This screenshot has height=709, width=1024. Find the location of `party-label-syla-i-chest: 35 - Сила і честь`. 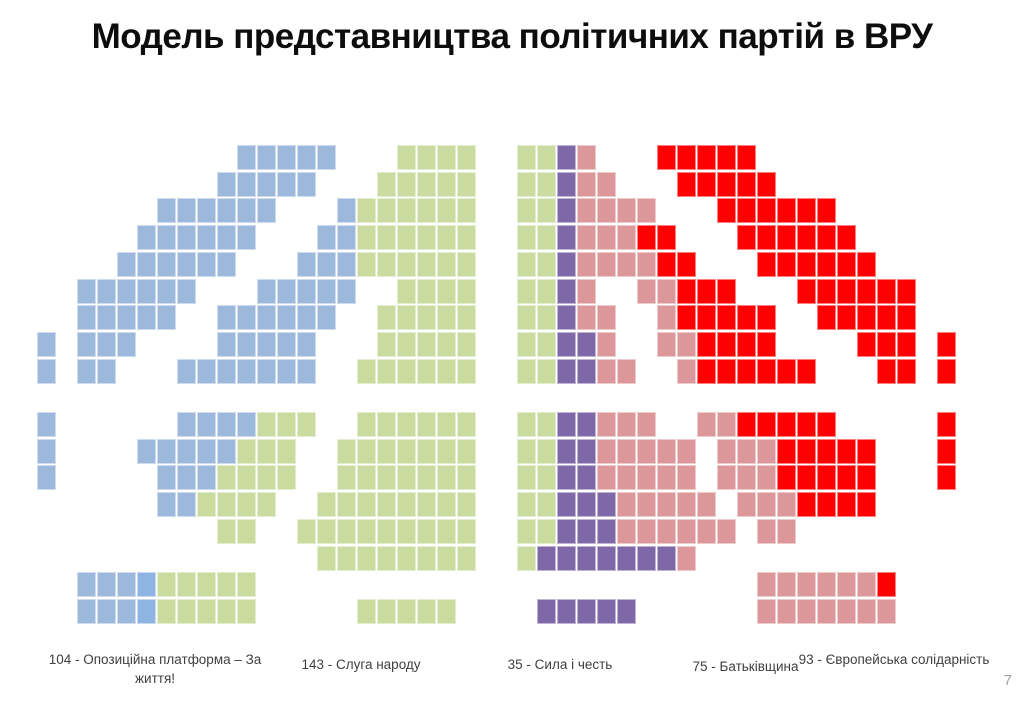

party-label-syla-i-chest: 35 - Сила і честь is located at coordinates (560, 664).